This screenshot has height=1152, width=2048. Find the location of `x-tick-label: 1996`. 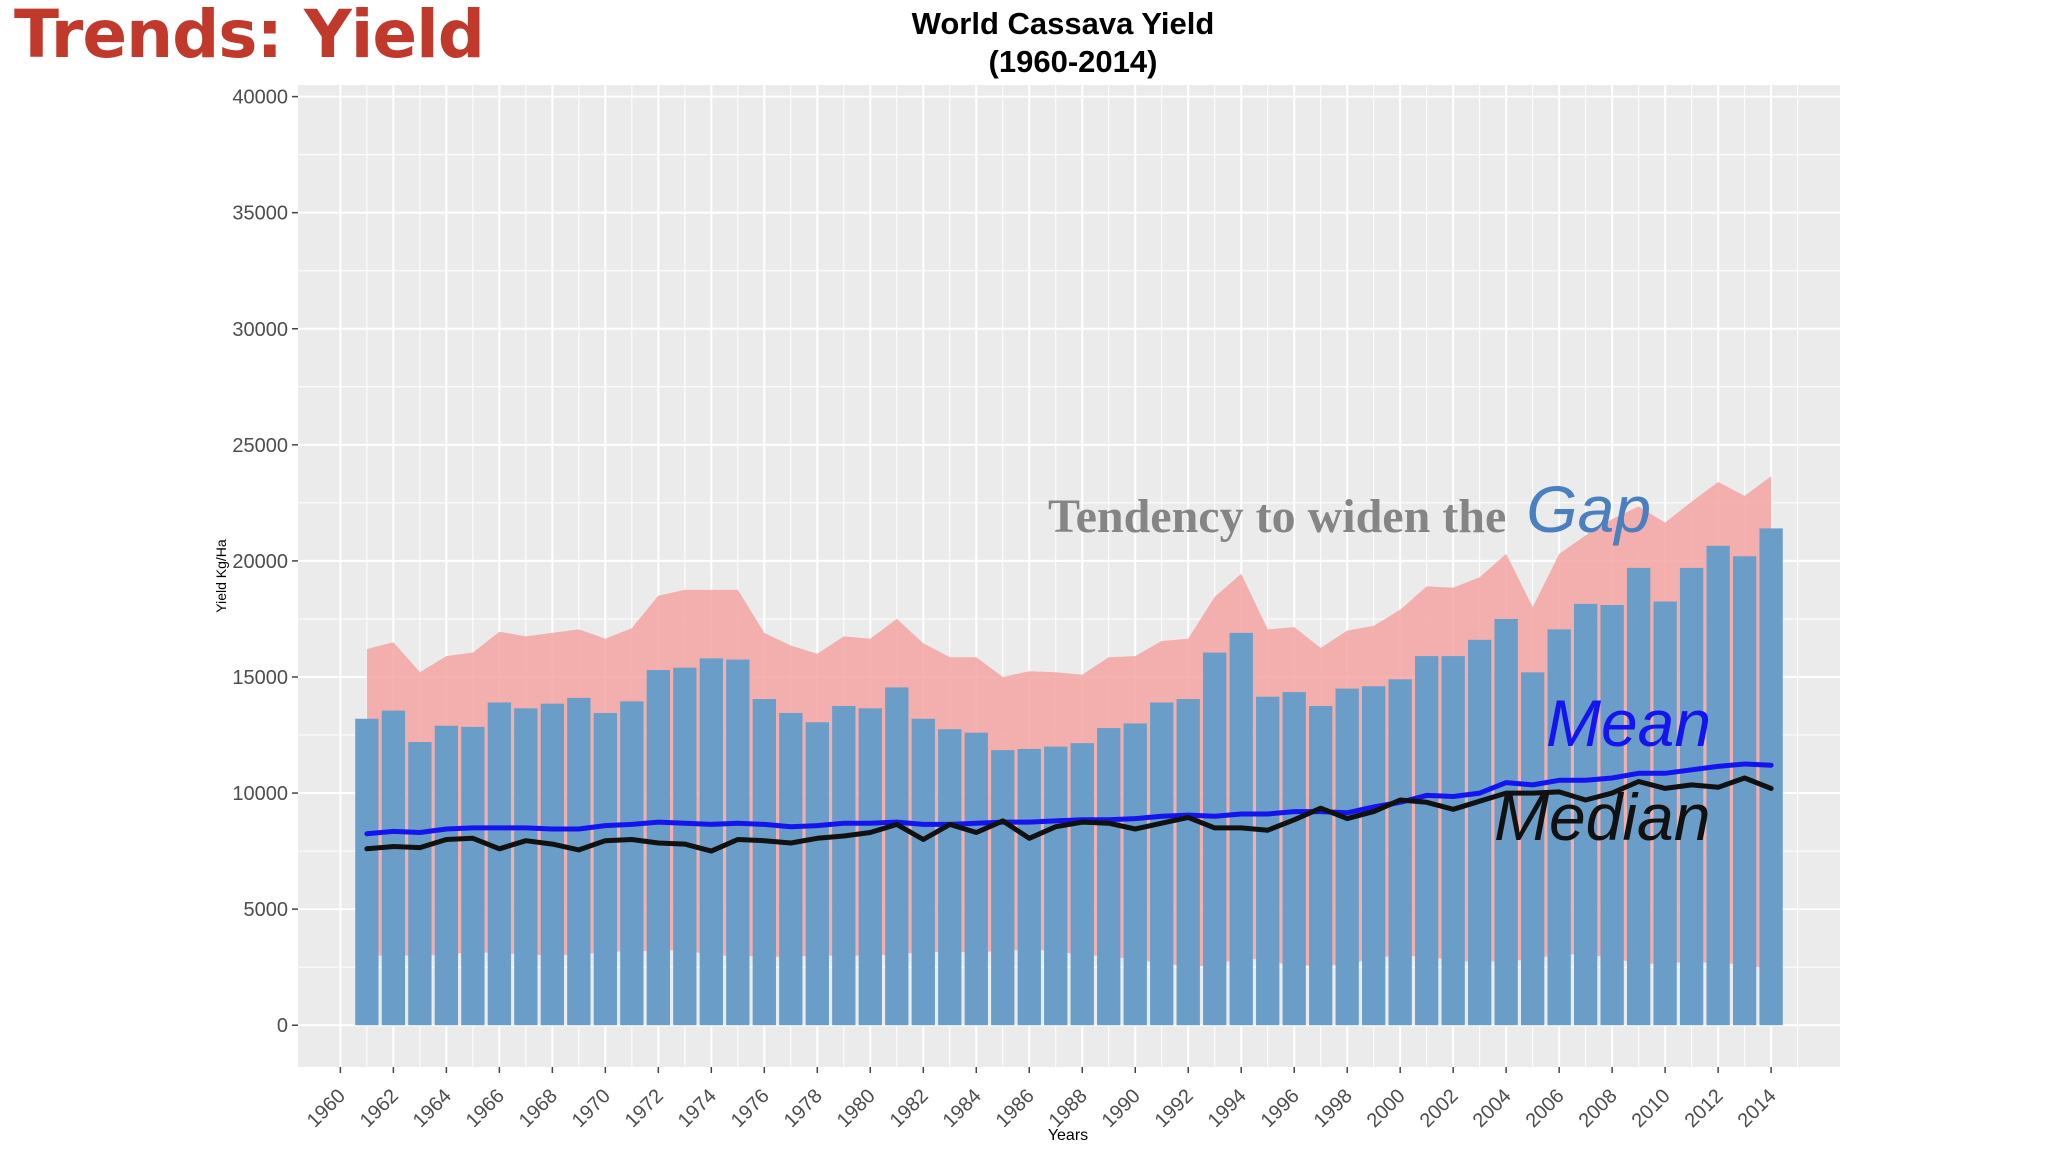

x-tick-label: 1996 is located at coordinates (1280, 1108).